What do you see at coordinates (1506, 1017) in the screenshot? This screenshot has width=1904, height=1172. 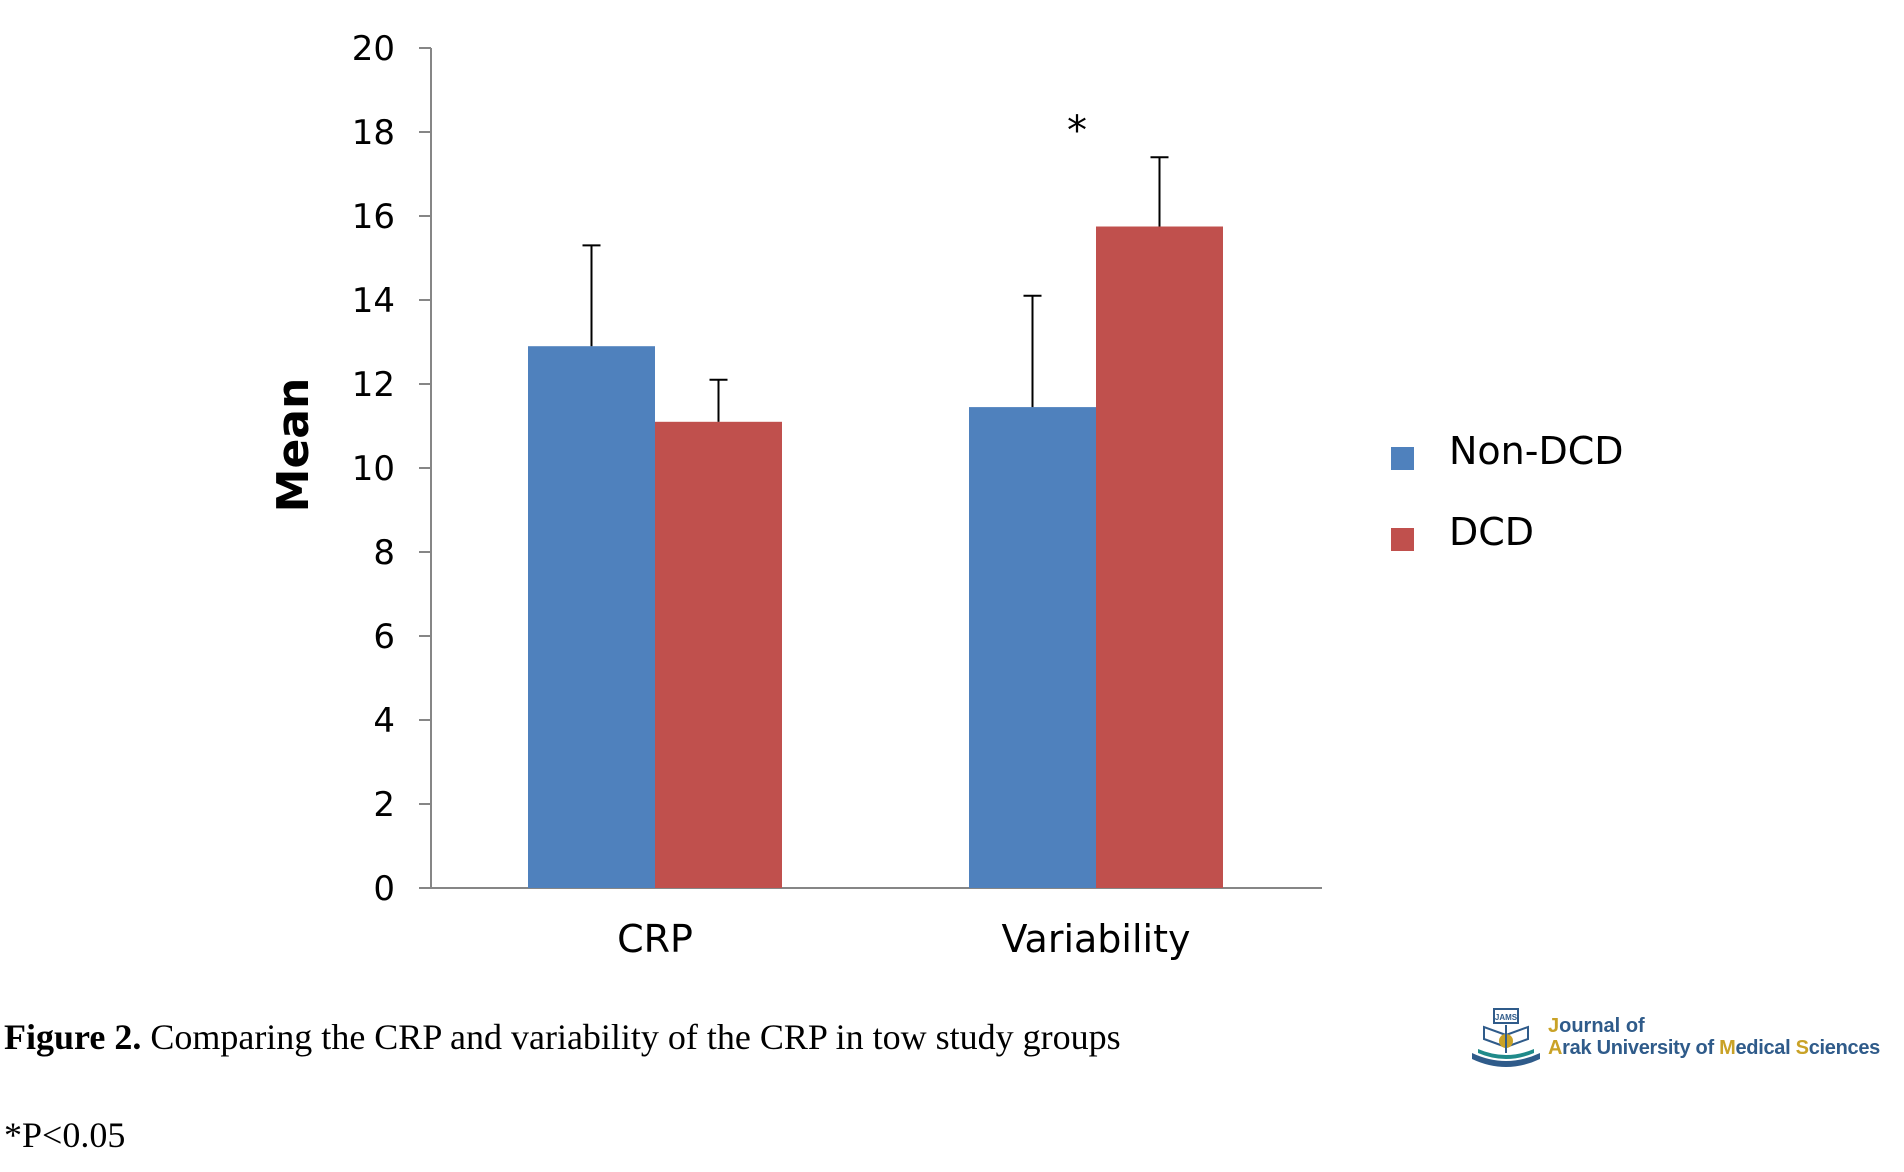 I see `journal-emblem-text: JAMS` at bounding box center [1506, 1017].